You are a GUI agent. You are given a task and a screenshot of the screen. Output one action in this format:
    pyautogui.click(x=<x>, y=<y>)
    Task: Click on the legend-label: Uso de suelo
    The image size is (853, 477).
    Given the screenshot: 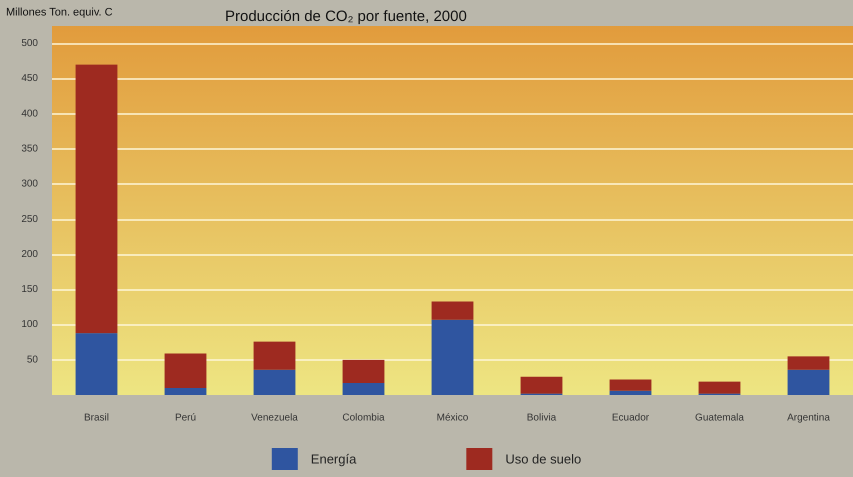 What is the action you would take?
    pyautogui.click(x=543, y=459)
    